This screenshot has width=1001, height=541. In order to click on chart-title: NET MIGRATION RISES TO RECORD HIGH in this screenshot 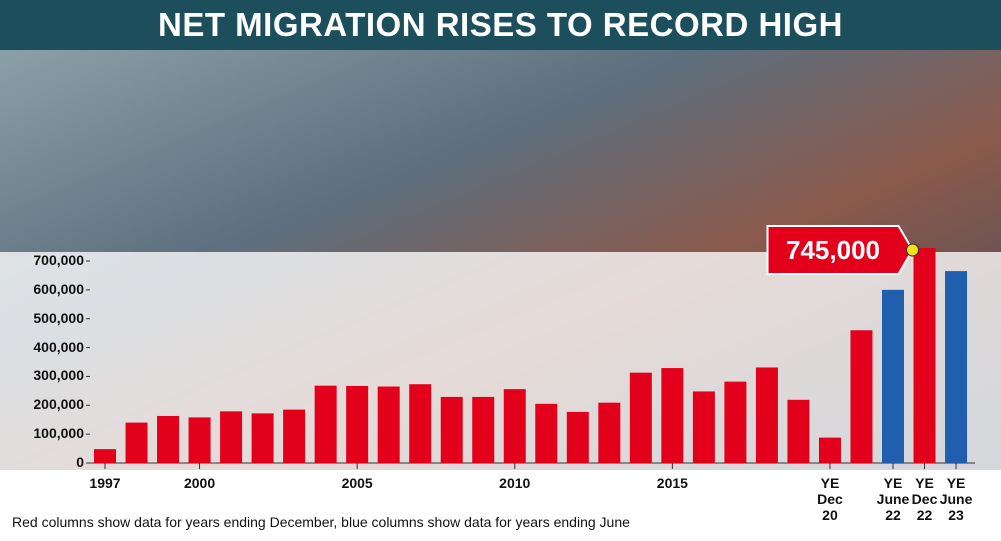, I will do `click(500, 24)`.